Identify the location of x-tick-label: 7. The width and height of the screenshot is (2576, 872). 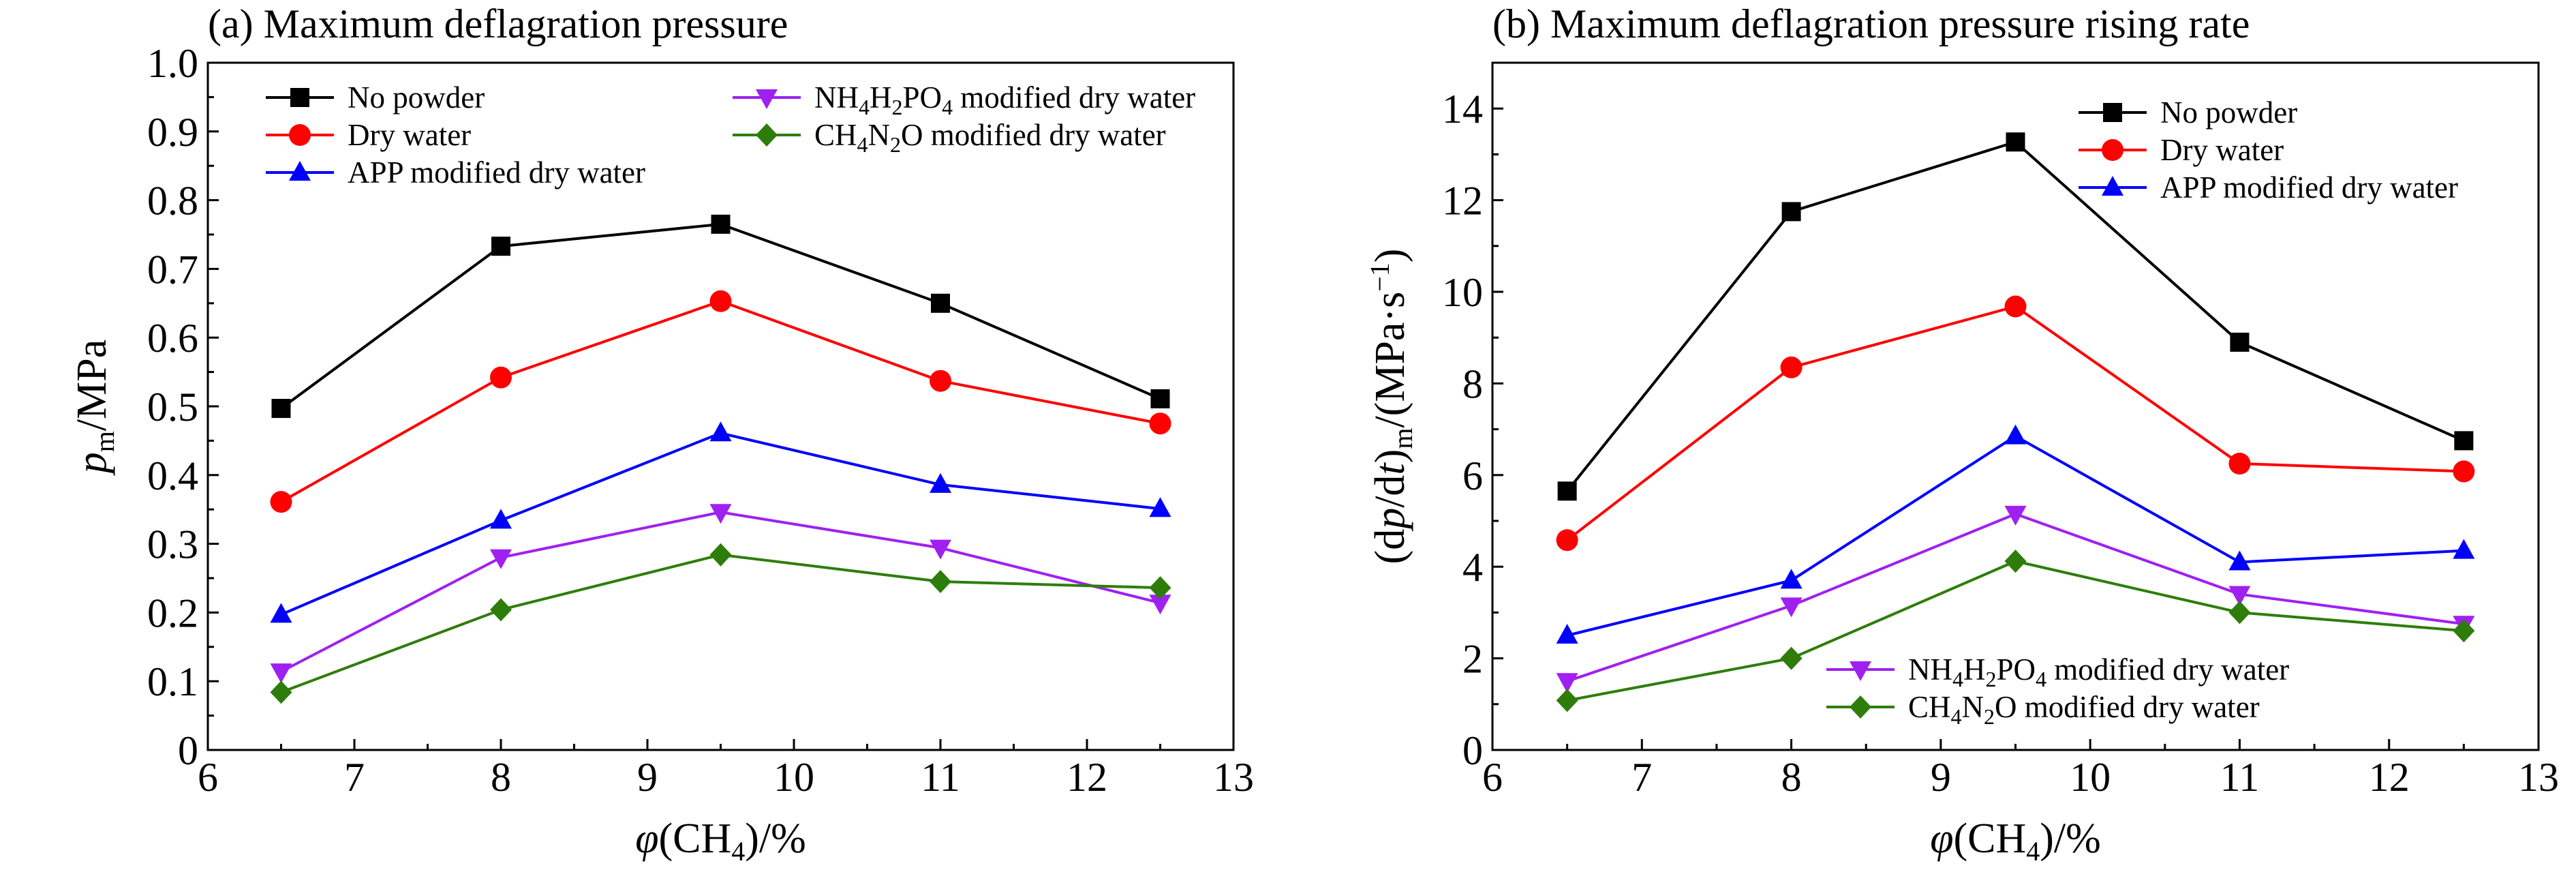
(354, 777).